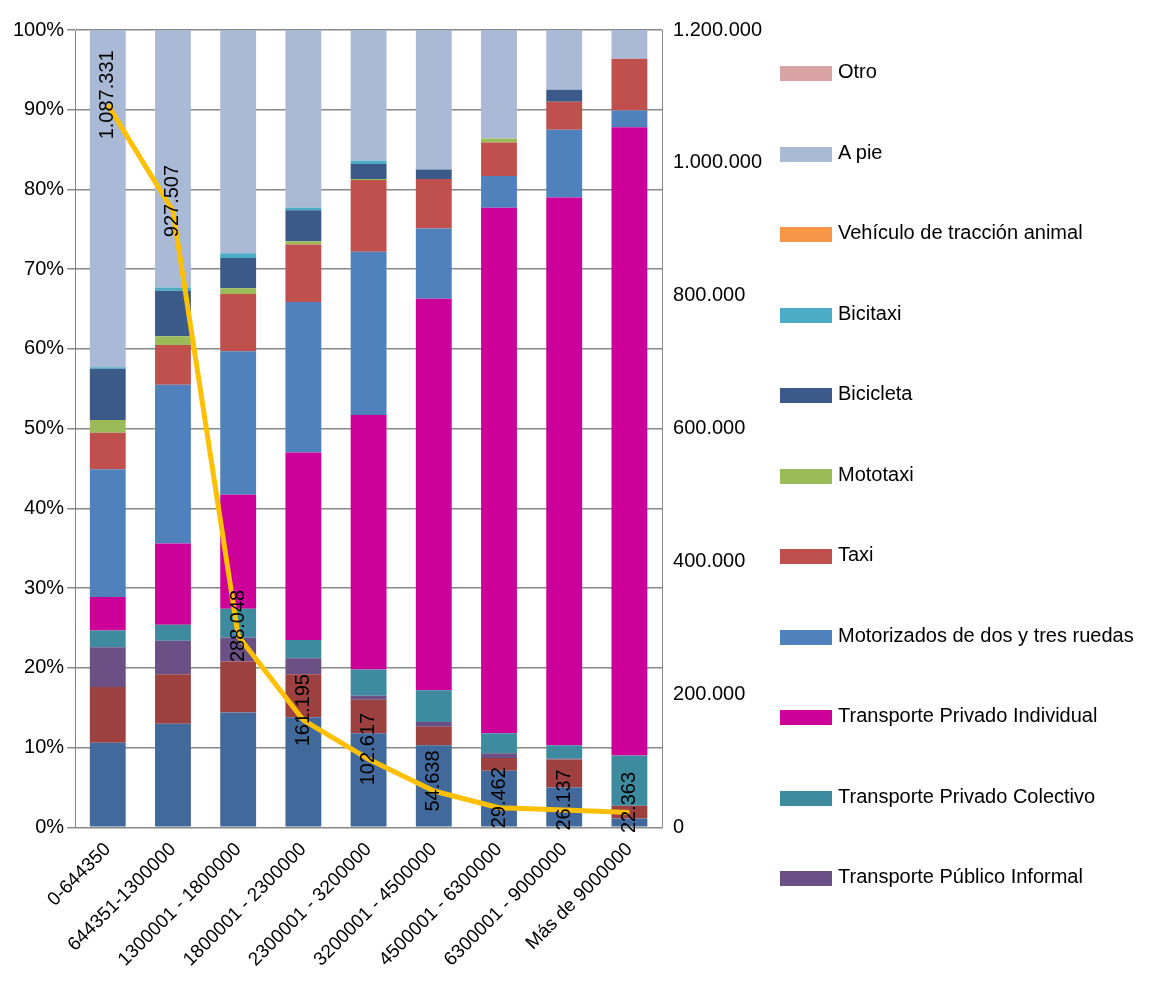  Describe the element at coordinates (986, 635) in the screenshot. I see `legend-label: Motorizados de dos y tres ruedas` at that location.